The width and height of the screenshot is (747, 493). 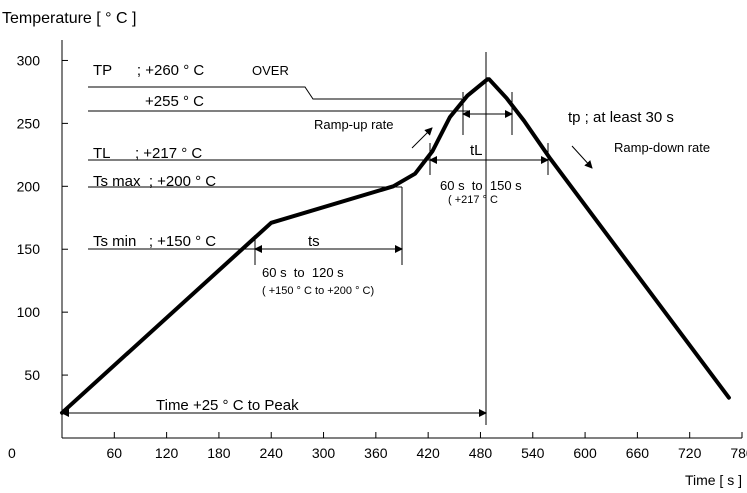 What do you see at coordinates (29, 60) in the screenshot?
I see `y-tick-label: 300` at bounding box center [29, 60].